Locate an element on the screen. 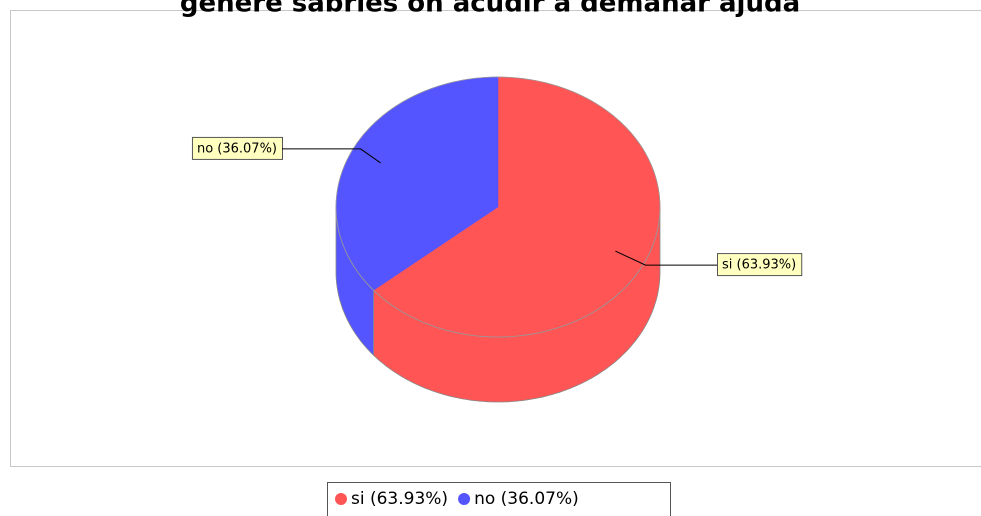 Image resolution: width=981 pixels, height=516 pixels. label-box is located at coordinates (760, 265).